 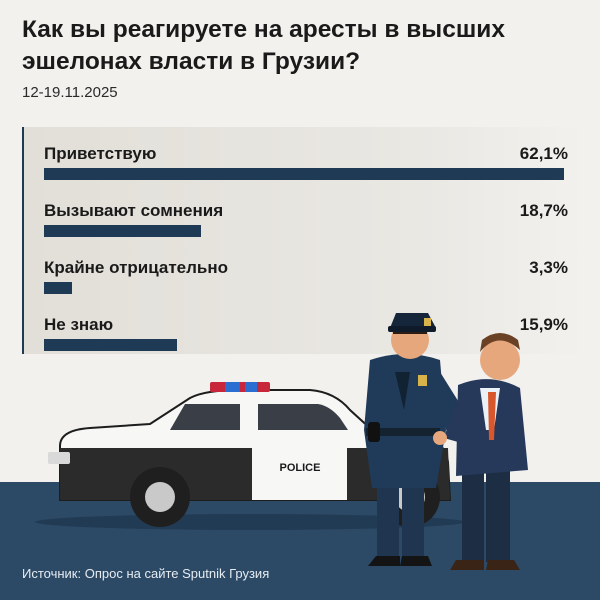 I want to click on car-police-text: POLICE, so click(x=300, y=468).